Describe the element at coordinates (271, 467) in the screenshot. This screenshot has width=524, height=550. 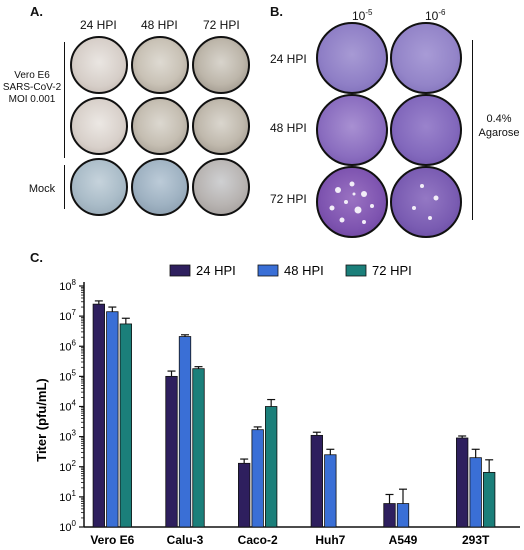
I see `bar-caco-2-72-hpi` at that location.